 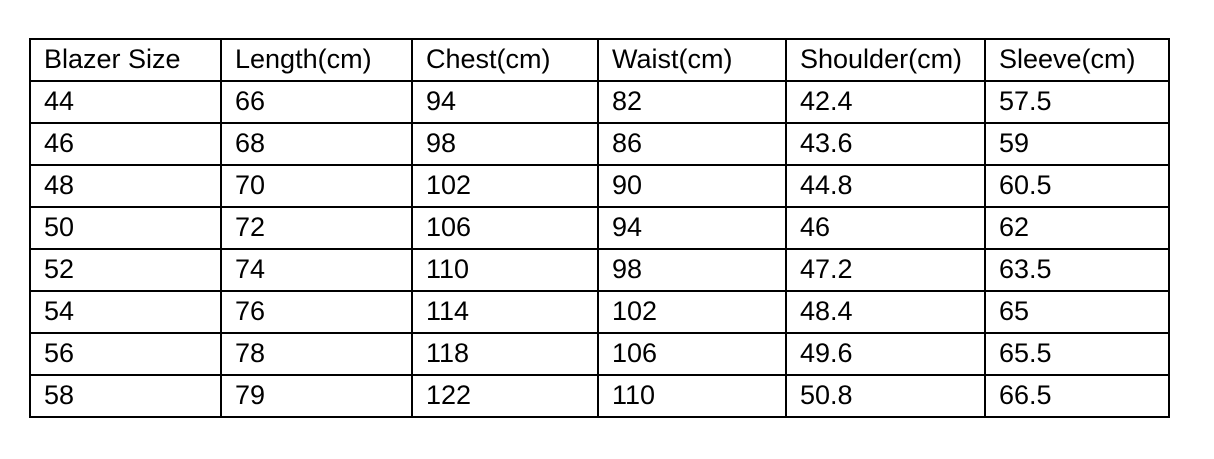 What do you see at coordinates (505, 396) in the screenshot?
I see `table-cell: 122` at bounding box center [505, 396].